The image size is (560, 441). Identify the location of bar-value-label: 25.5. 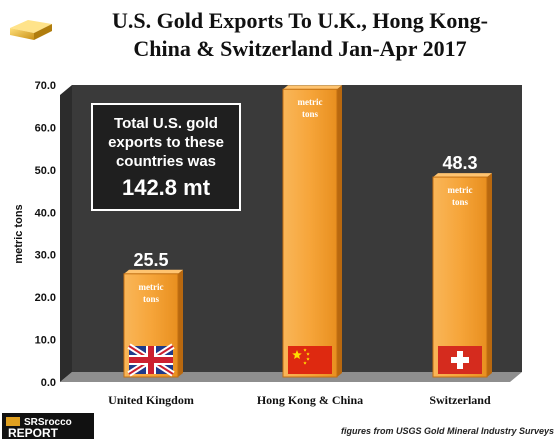
(150, 260).